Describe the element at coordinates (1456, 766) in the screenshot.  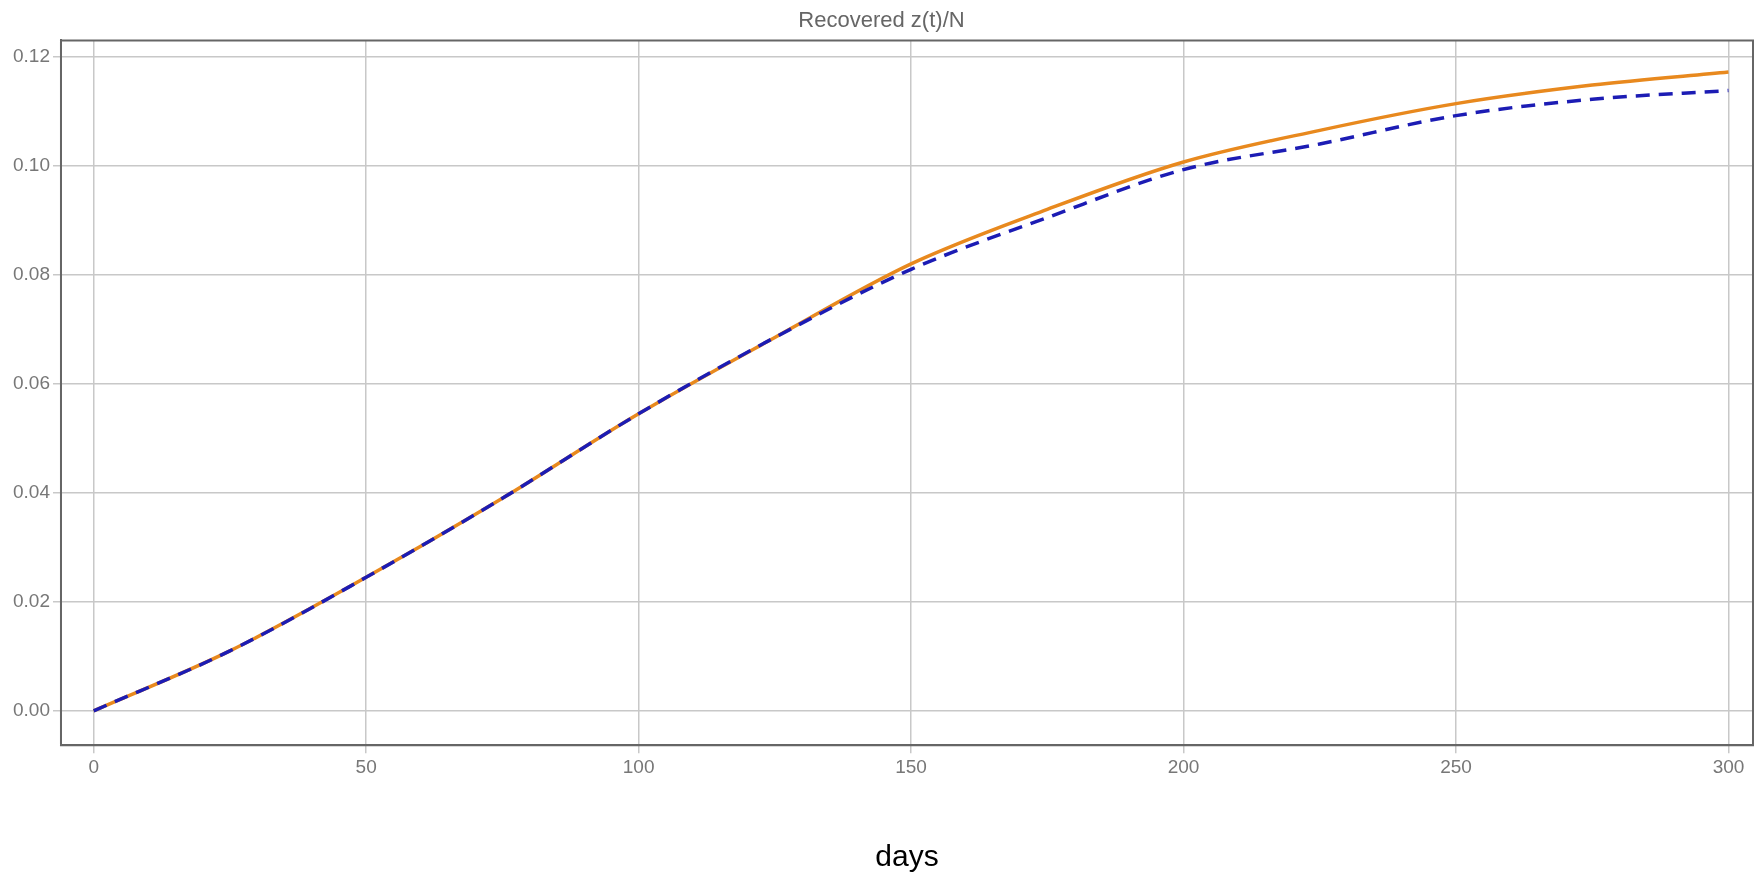
I see `x-tick-label: 250` at that location.